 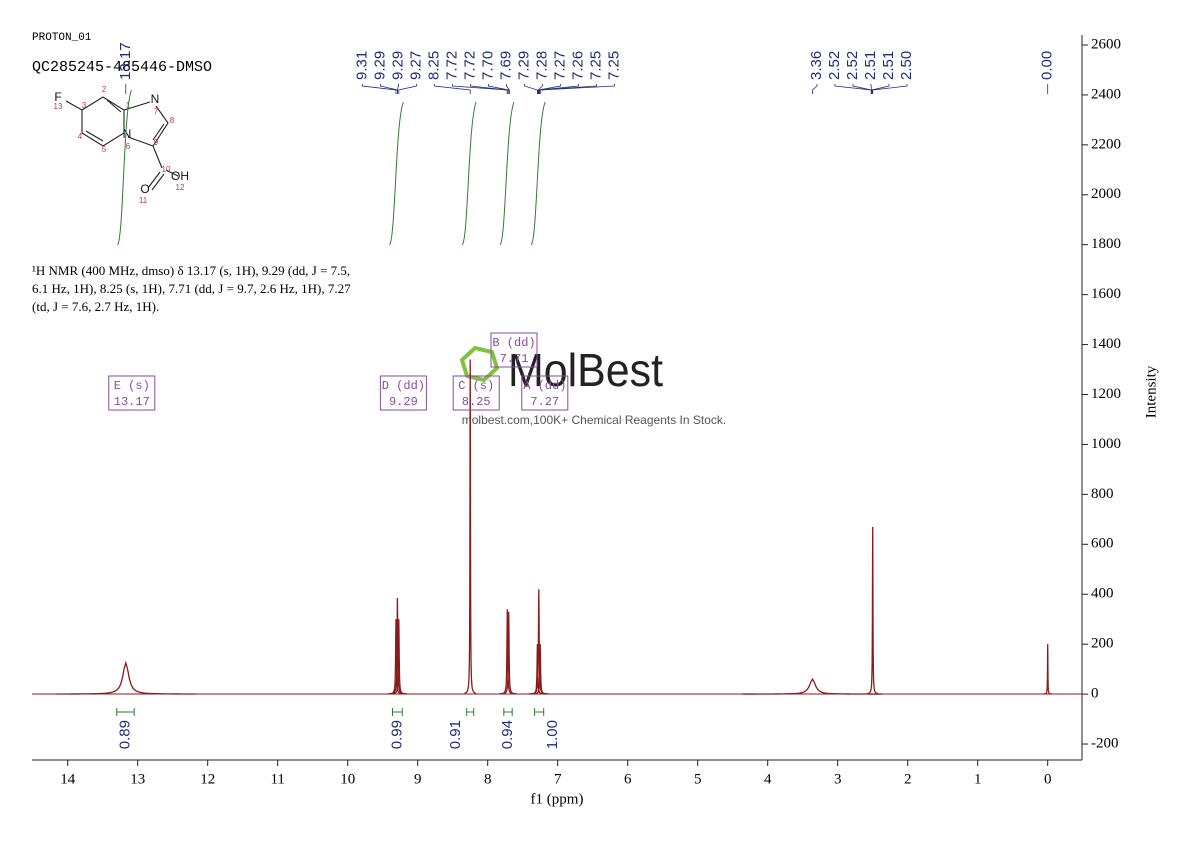 I want to click on x-tick-label: 1, so click(x=978, y=779).